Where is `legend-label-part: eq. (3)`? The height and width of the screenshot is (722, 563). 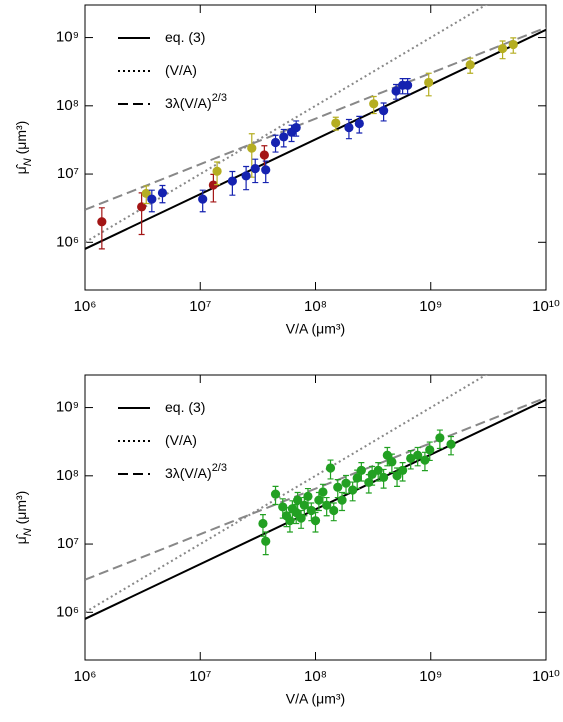
legend-label-part: eq. (3) is located at coordinates (185, 407).